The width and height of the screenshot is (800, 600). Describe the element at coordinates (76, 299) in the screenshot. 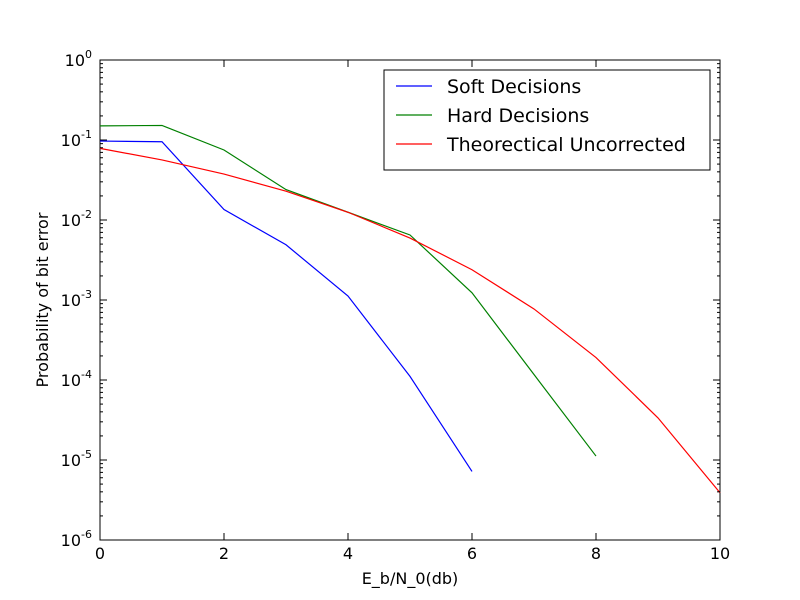

I see `y-tick-label: 10⁻³` at that location.